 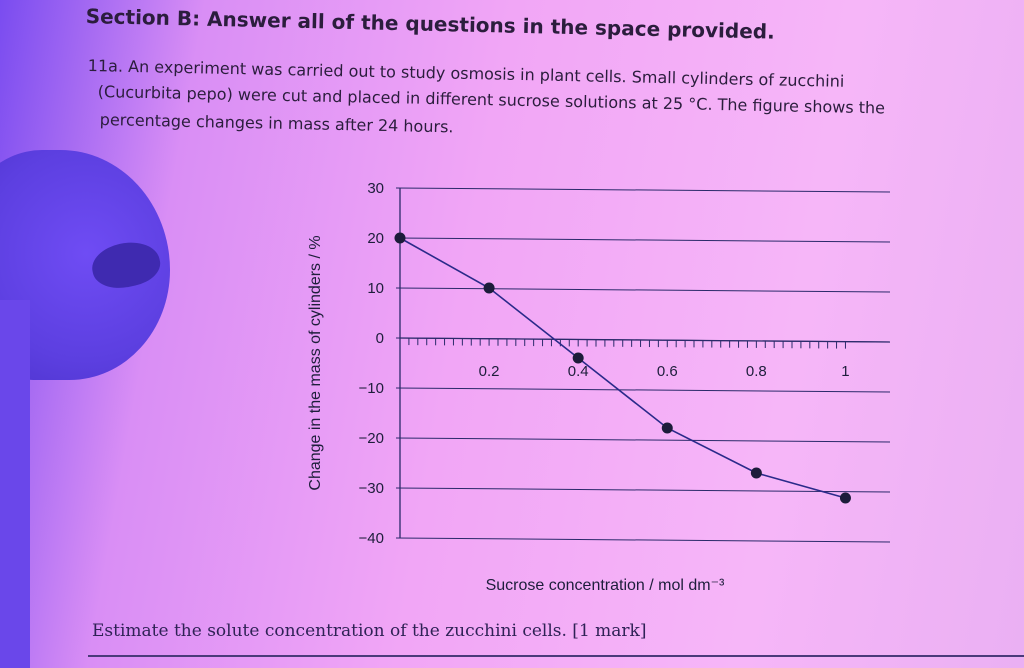 I want to click on x-tick-label: 0.6, so click(x=667, y=371).